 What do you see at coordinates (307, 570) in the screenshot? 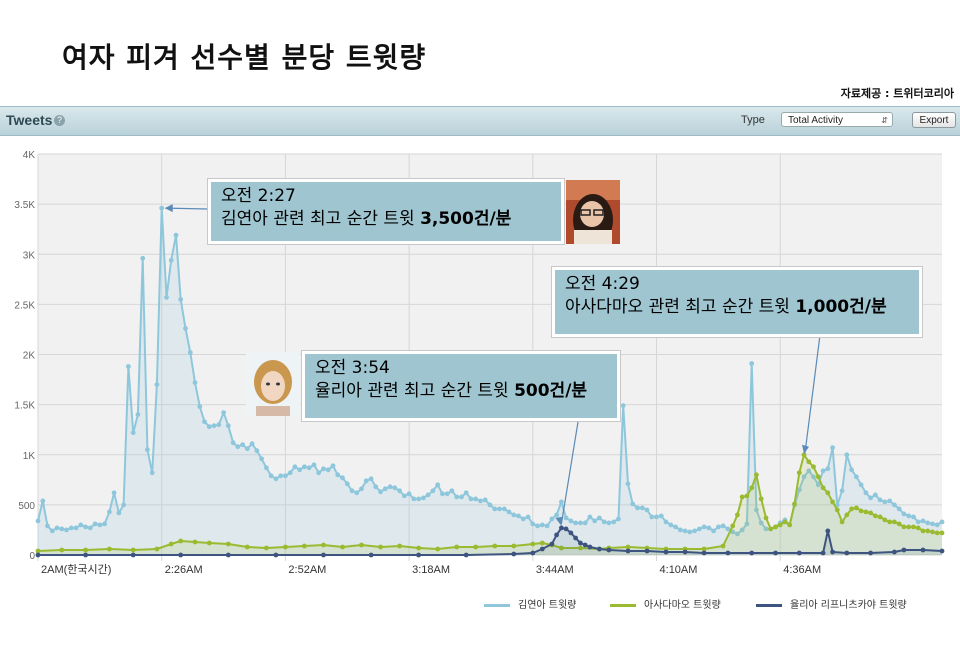
I see `x-tick-label: 2:52AM` at bounding box center [307, 570].